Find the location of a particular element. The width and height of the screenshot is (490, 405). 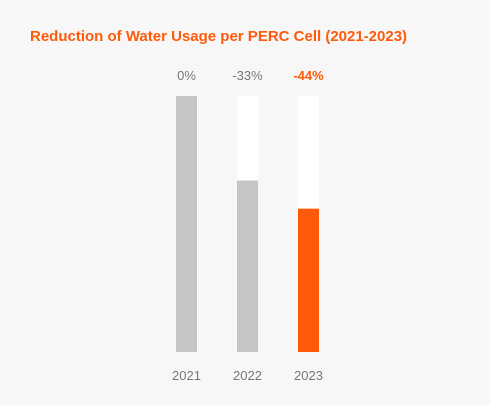

bar-2021 is located at coordinates (186, 224).